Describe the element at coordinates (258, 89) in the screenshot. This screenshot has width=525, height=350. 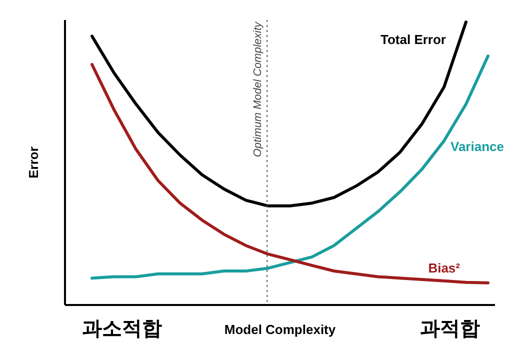
I see `annotation: Optimum Model Complexity` at that location.